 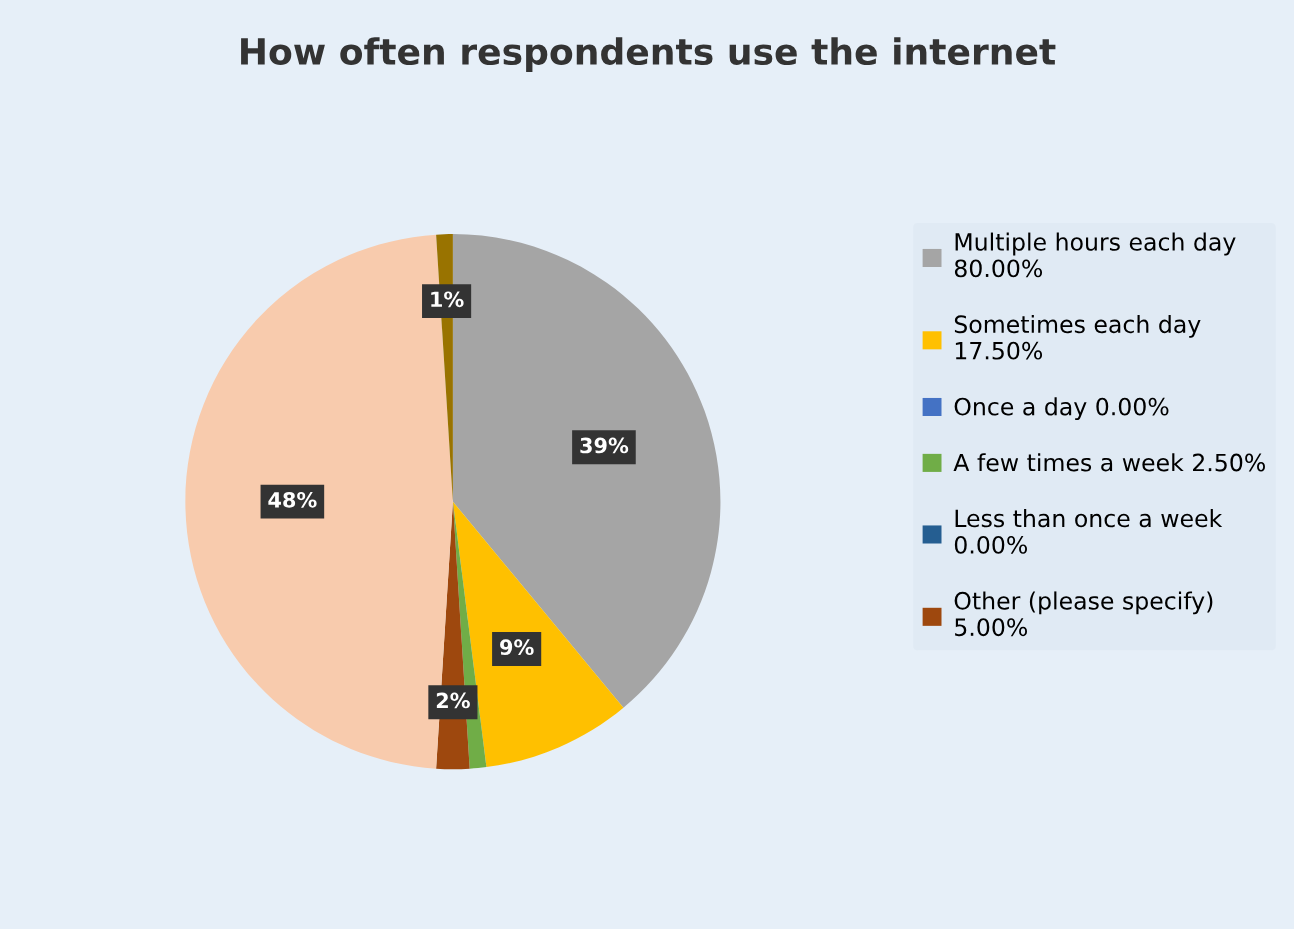 What do you see at coordinates (447, 299) in the screenshot?
I see `data-label: 1%` at bounding box center [447, 299].